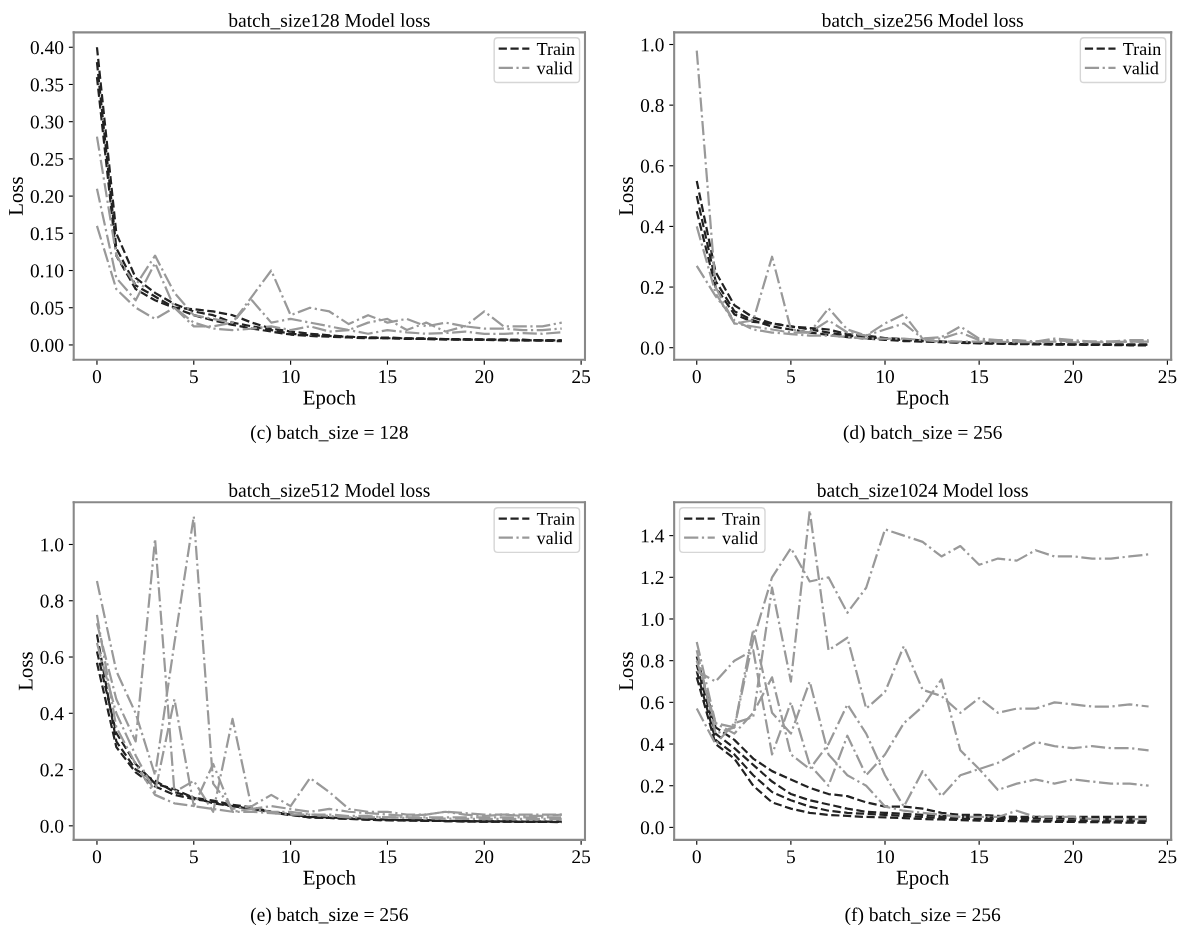 The height and width of the screenshot is (925, 1189). Describe the element at coordinates (47, 85) in the screenshot. I see `y-tick-label: 0.35` at that location.